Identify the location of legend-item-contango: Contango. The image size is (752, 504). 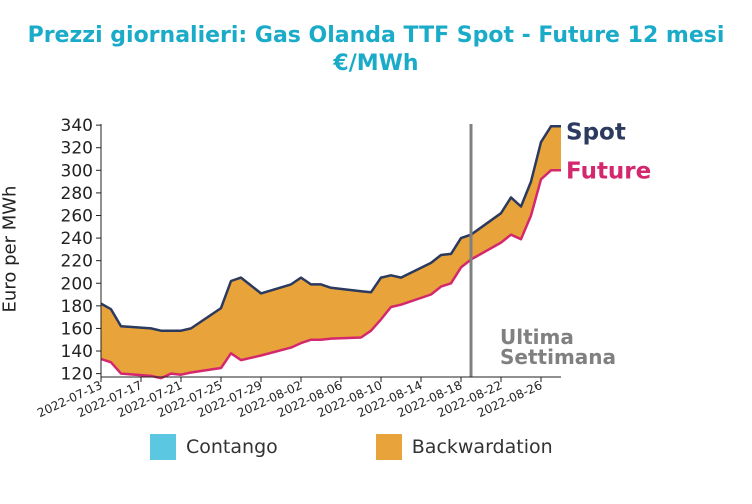
(214, 447).